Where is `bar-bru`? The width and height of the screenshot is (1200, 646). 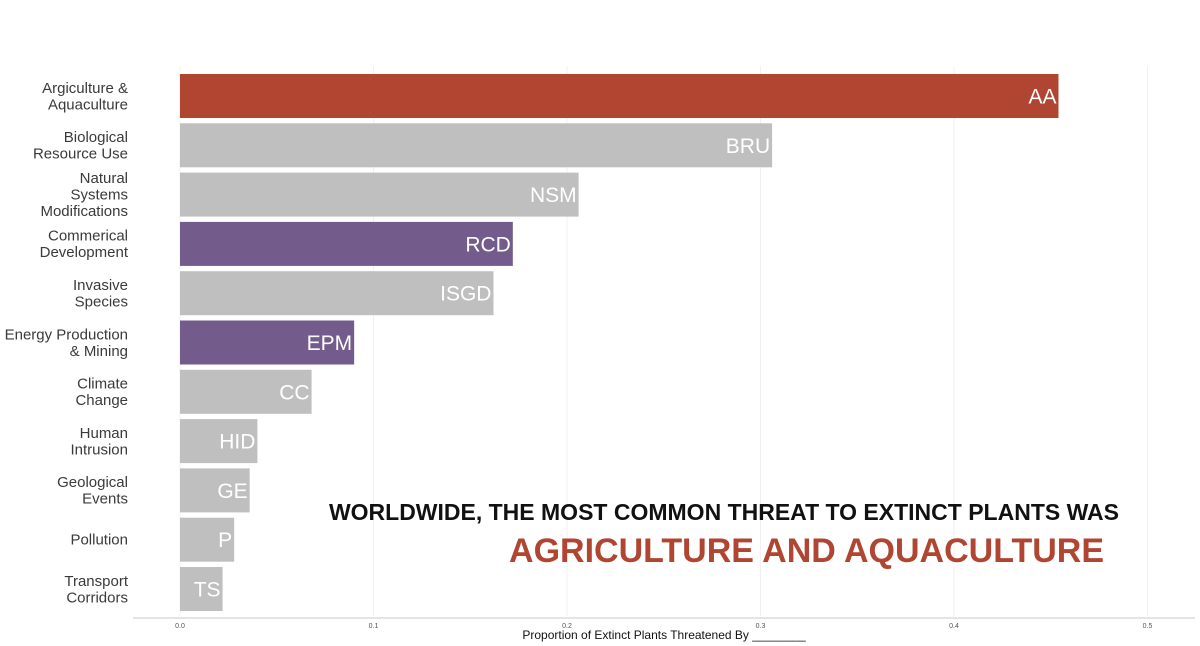
bar-bru is located at coordinates (476, 145).